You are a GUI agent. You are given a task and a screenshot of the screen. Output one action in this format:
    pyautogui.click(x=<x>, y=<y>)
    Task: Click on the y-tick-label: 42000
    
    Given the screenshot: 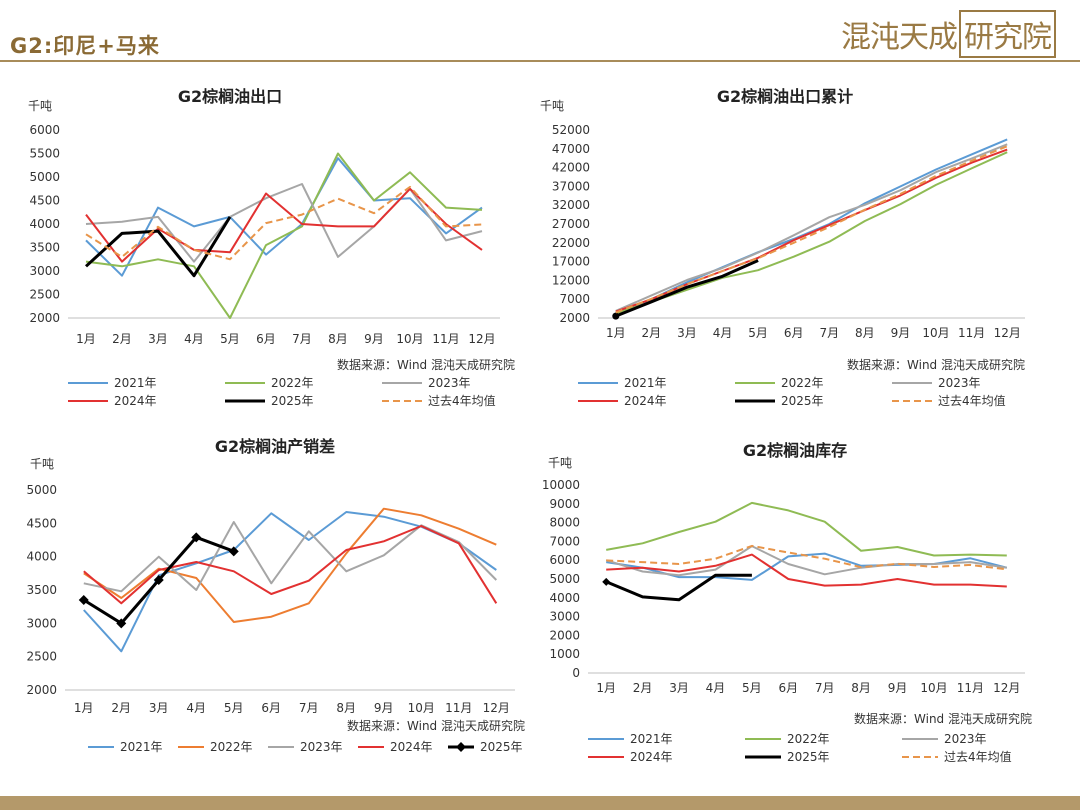 What is the action you would take?
    pyautogui.click(x=571, y=168)
    